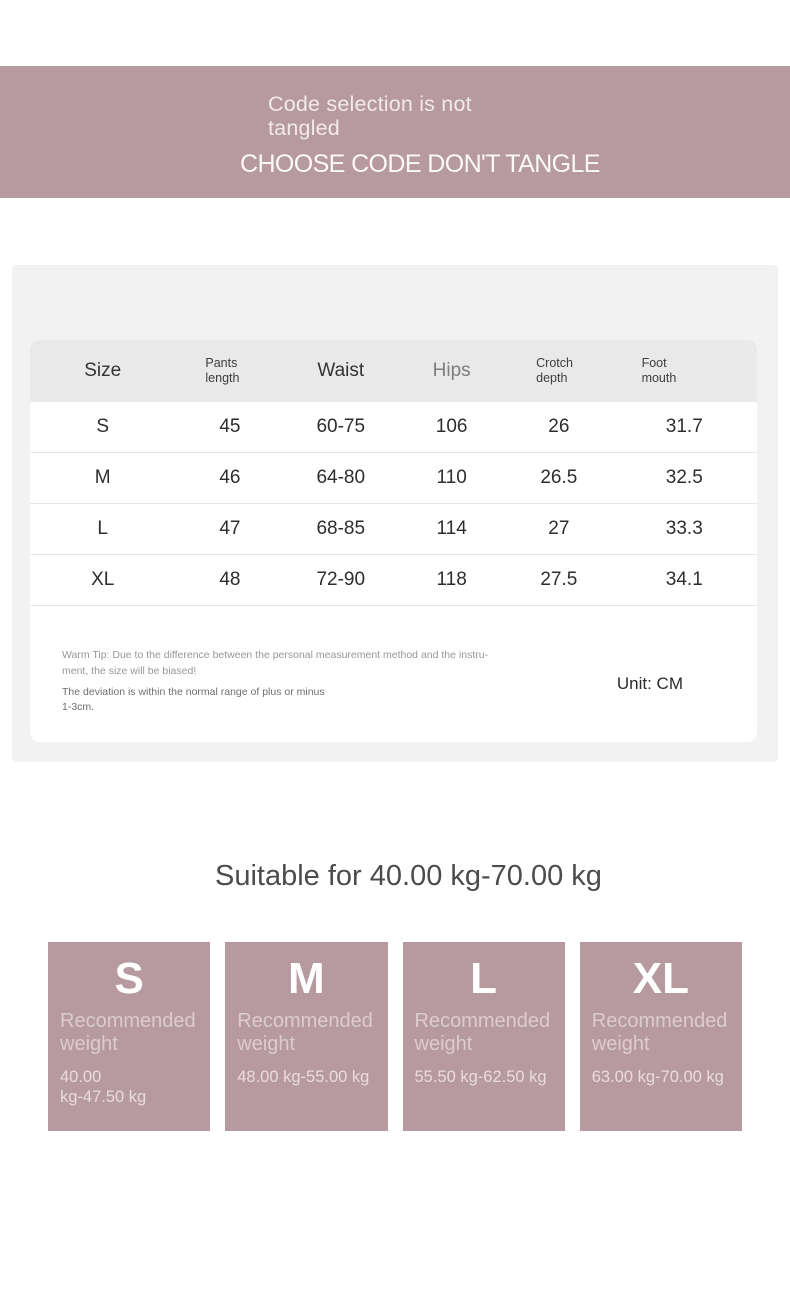 This screenshot has height=1299, width=790. I want to click on measurement-cell: 27, so click(559, 529).